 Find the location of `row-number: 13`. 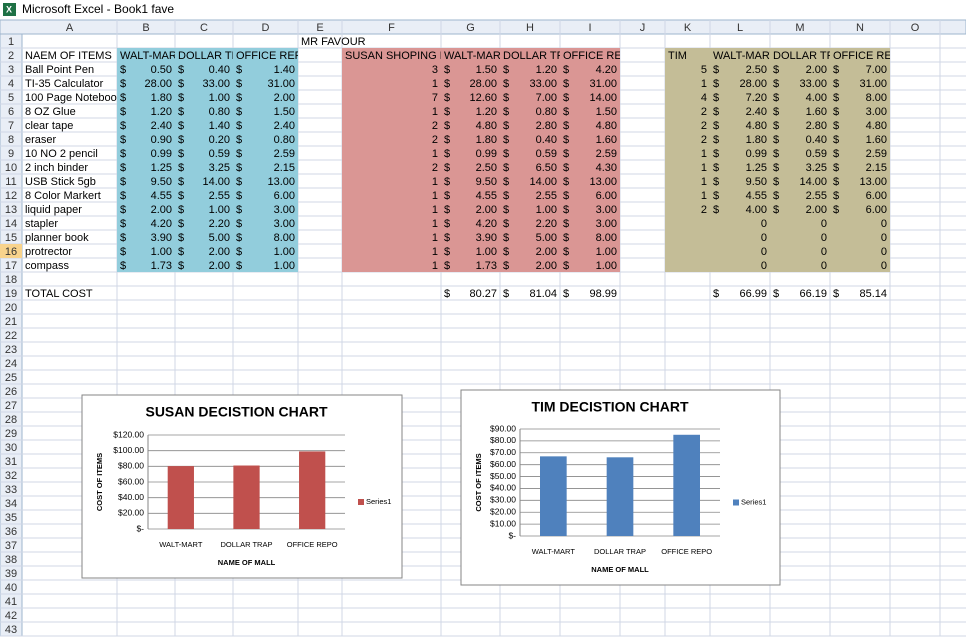

row-number: 13 is located at coordinates (11, 210).